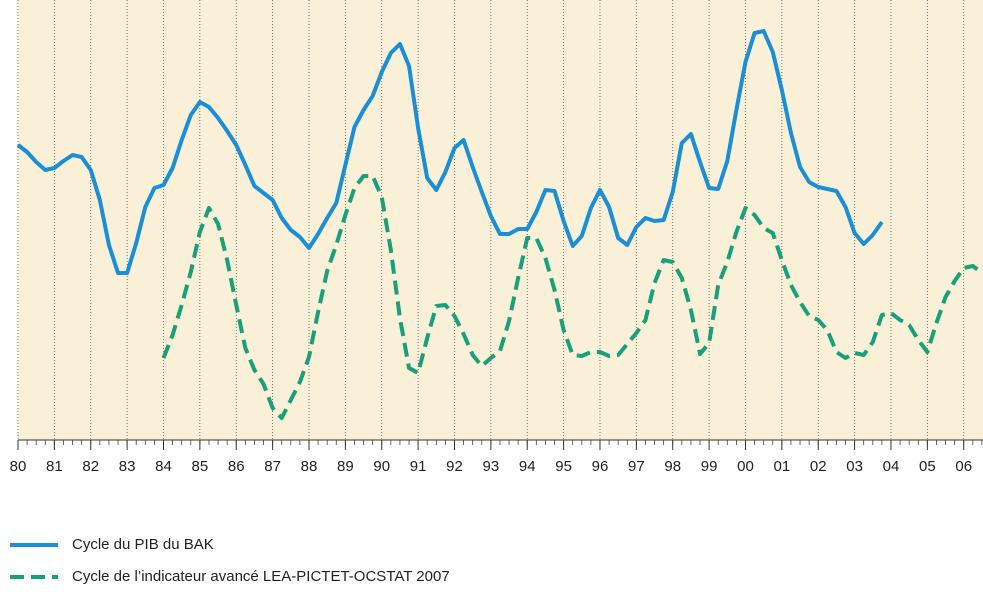  I want to click on x-tick-label: 88, so click(309, 466).